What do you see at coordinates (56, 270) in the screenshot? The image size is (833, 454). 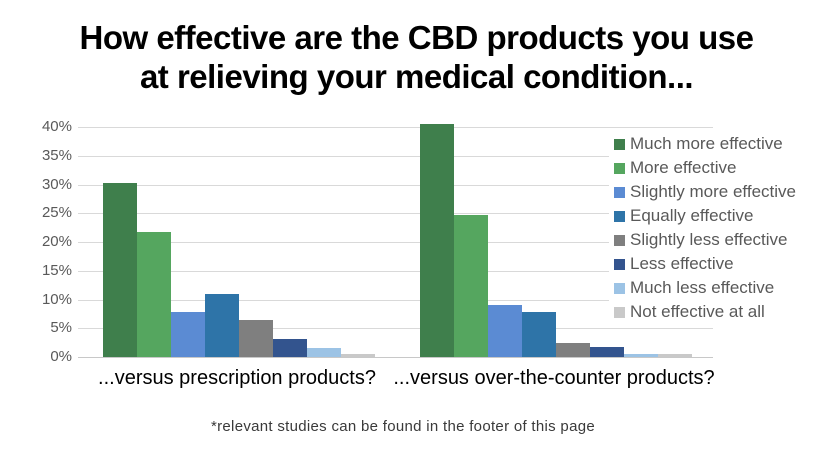 I see `y-axis-tick-label-15%: 15%` at bounding box center [56, 270].